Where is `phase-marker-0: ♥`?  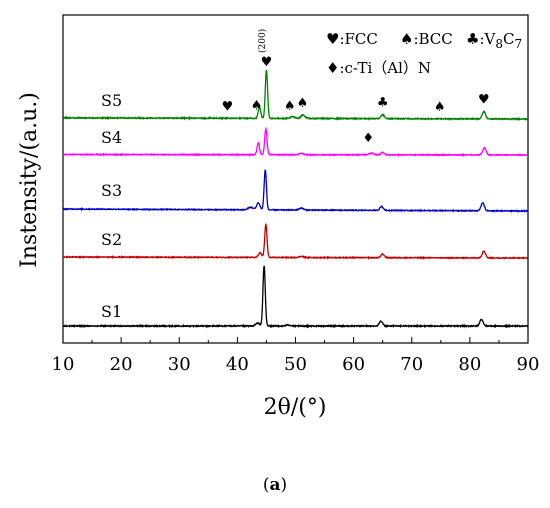
phase-marker-0: ♥ is located at coordinates (228, 106).